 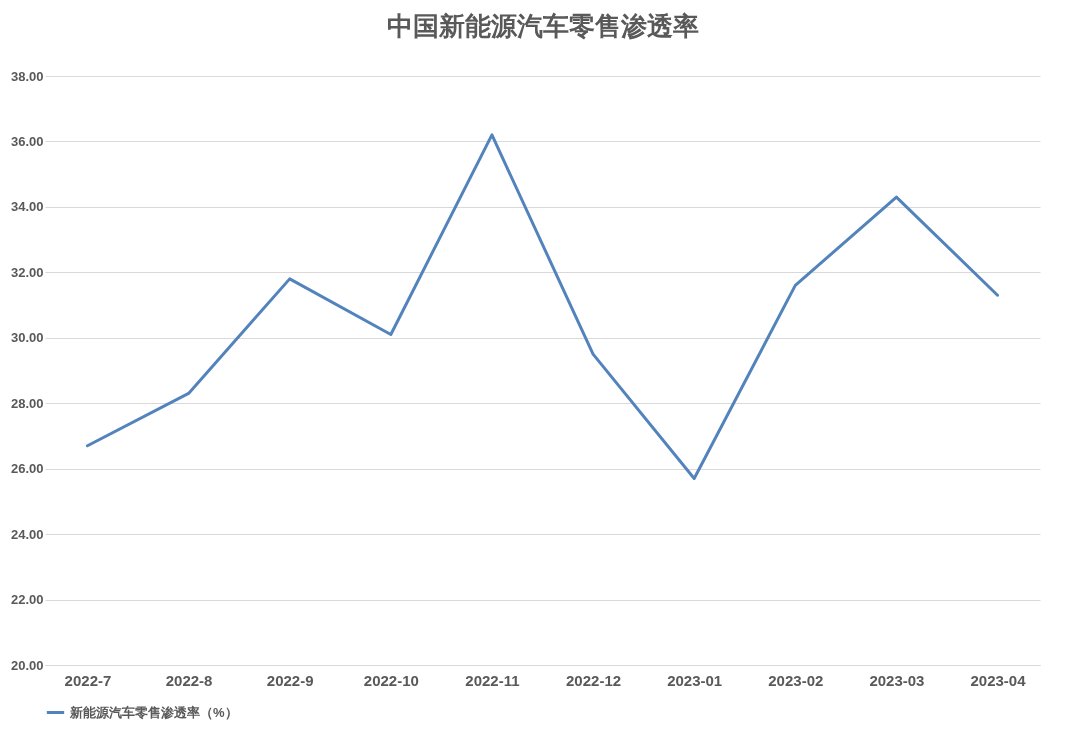 I want to click on y-tick-label: 26.00, so click(x=27, y=469).